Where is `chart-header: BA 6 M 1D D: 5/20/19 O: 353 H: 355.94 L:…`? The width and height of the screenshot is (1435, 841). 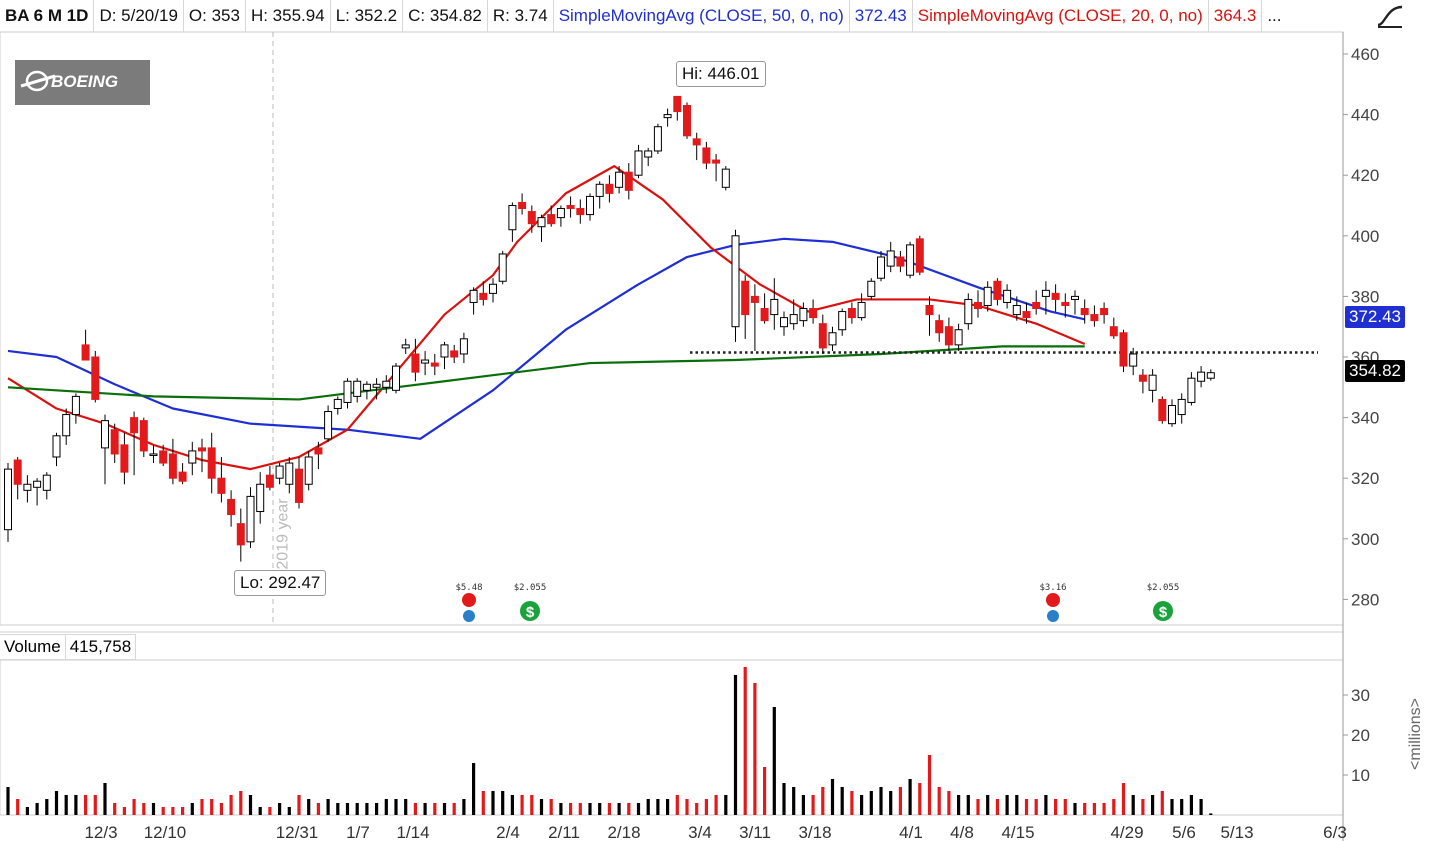
chart-header: BA 6 M 1D D: 5/20/19 O: 353 H: 355.94 L:… is located at coordinates (643, 16).